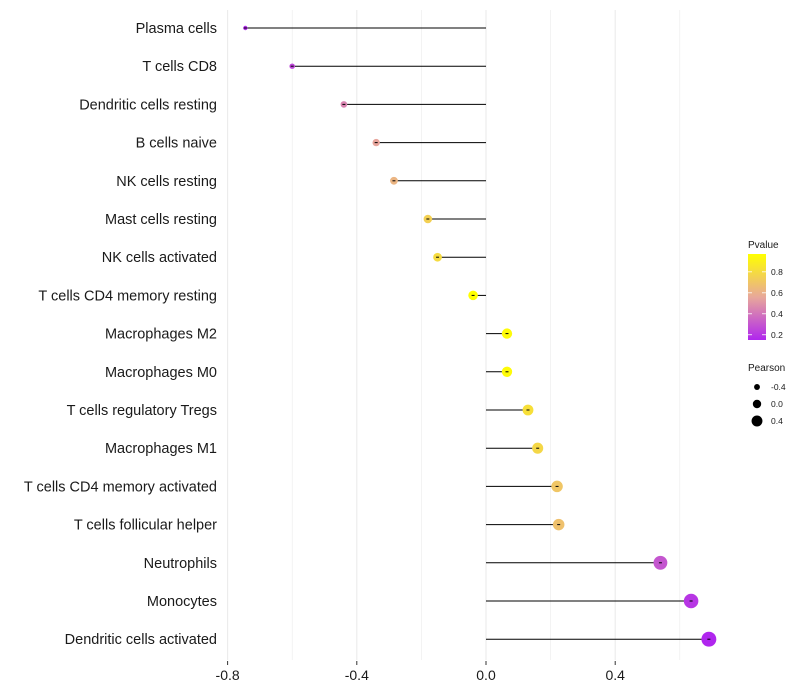 Image resolution: width=800 pixels, height=700 pixels. What do you see at coordinates (777, 314) in the screenshot?
I see `colorbar-tick-label: 0.4` at bounding box center [777, 314].